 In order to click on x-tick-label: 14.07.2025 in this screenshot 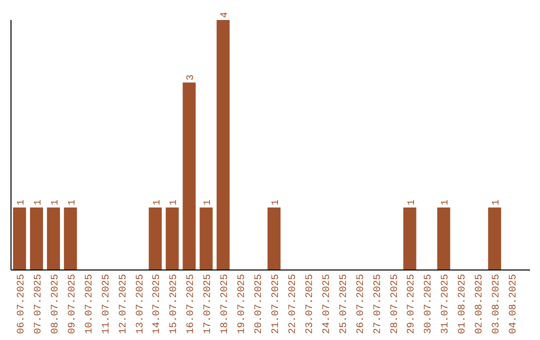, I will do `click(158, 304)`.